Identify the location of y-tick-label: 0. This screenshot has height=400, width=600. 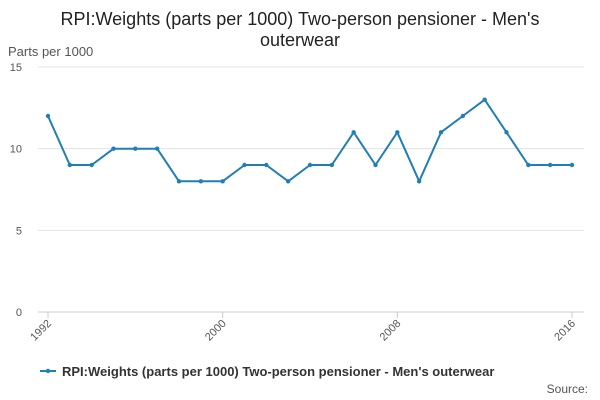
(19, 313).